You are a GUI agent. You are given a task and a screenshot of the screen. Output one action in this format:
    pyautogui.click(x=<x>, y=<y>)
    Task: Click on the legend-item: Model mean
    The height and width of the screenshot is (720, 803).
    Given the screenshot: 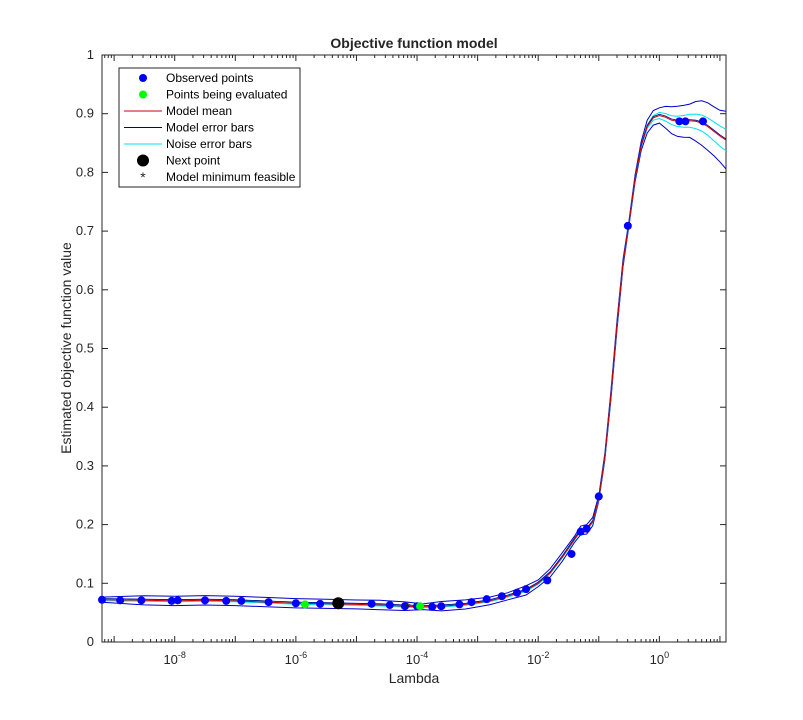 What is the action you would take?
    pyautogui.click(x=178, y=111)
    